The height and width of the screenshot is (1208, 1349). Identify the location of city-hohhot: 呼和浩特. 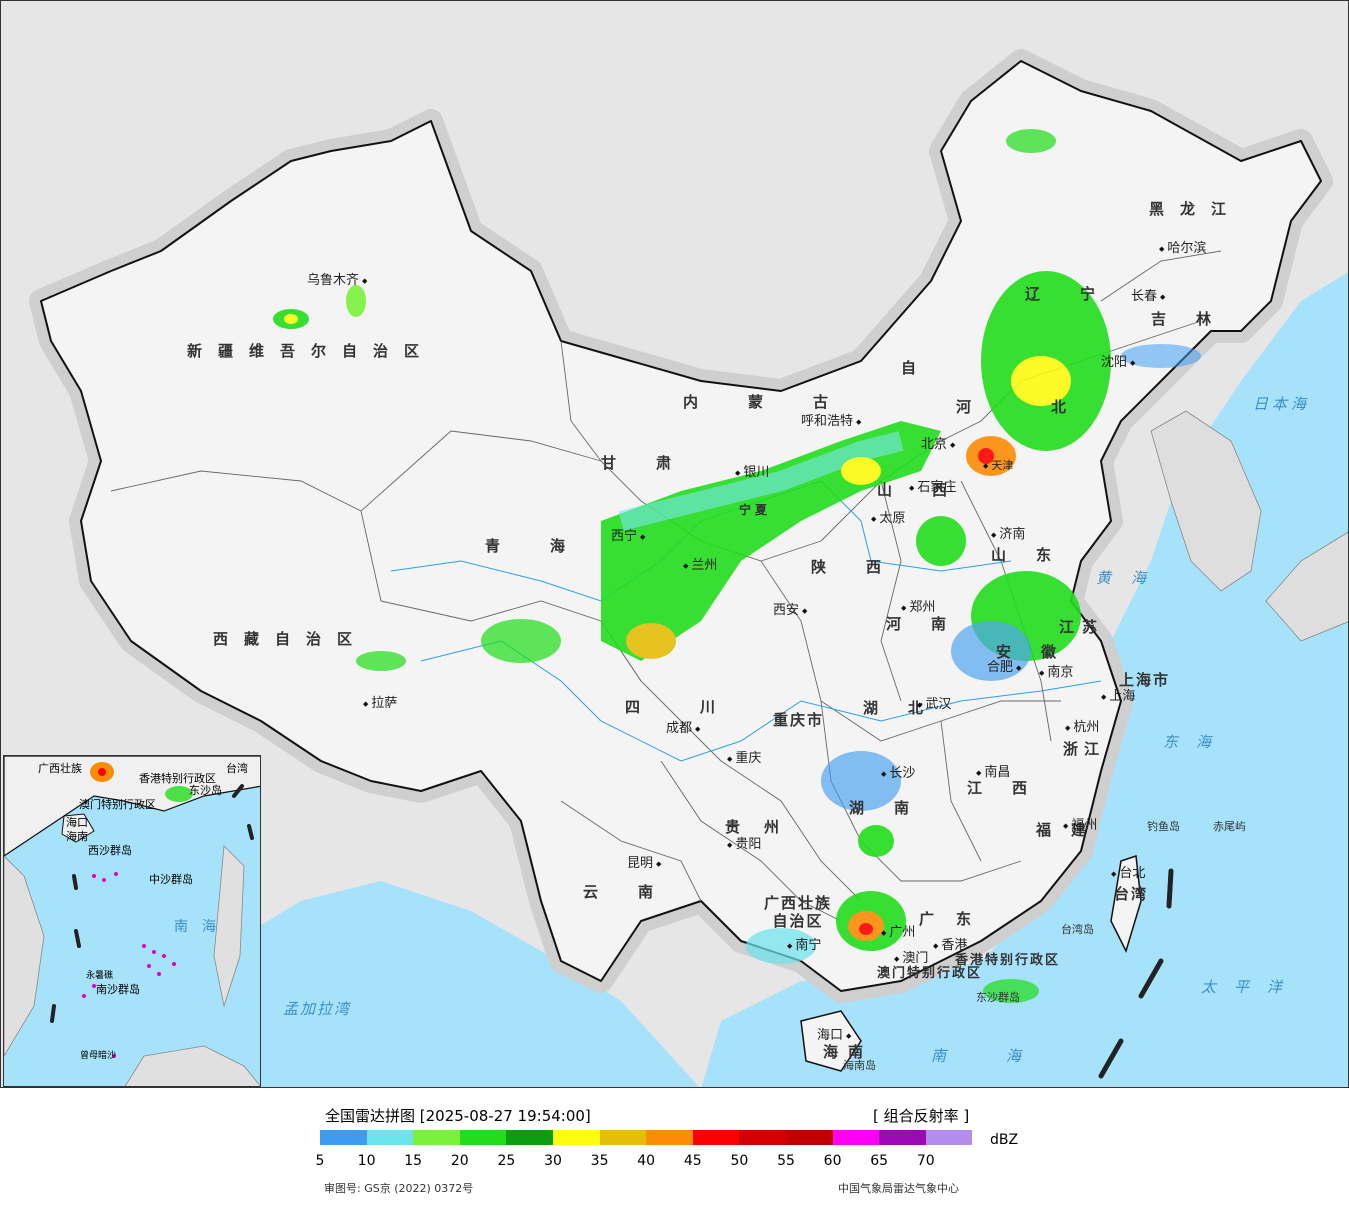
(831, 419).